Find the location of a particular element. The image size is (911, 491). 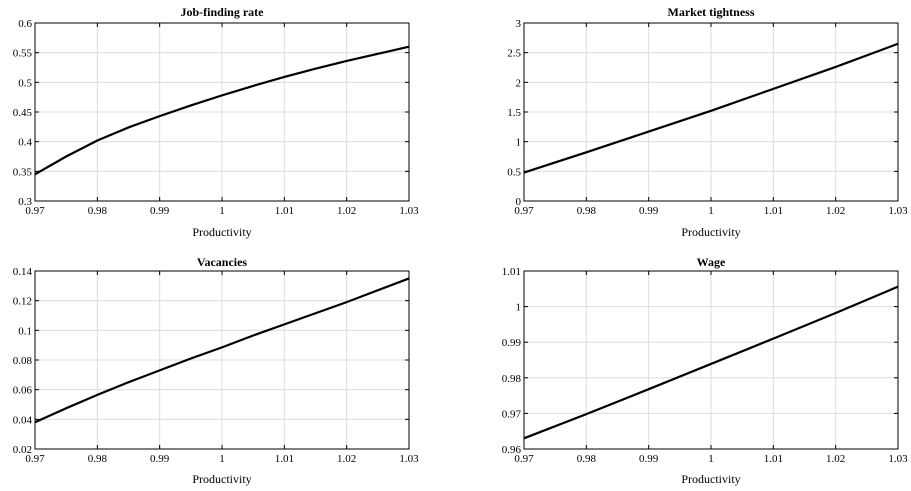

y-tick-label: 0.04 is located at coordinates (23, 420).